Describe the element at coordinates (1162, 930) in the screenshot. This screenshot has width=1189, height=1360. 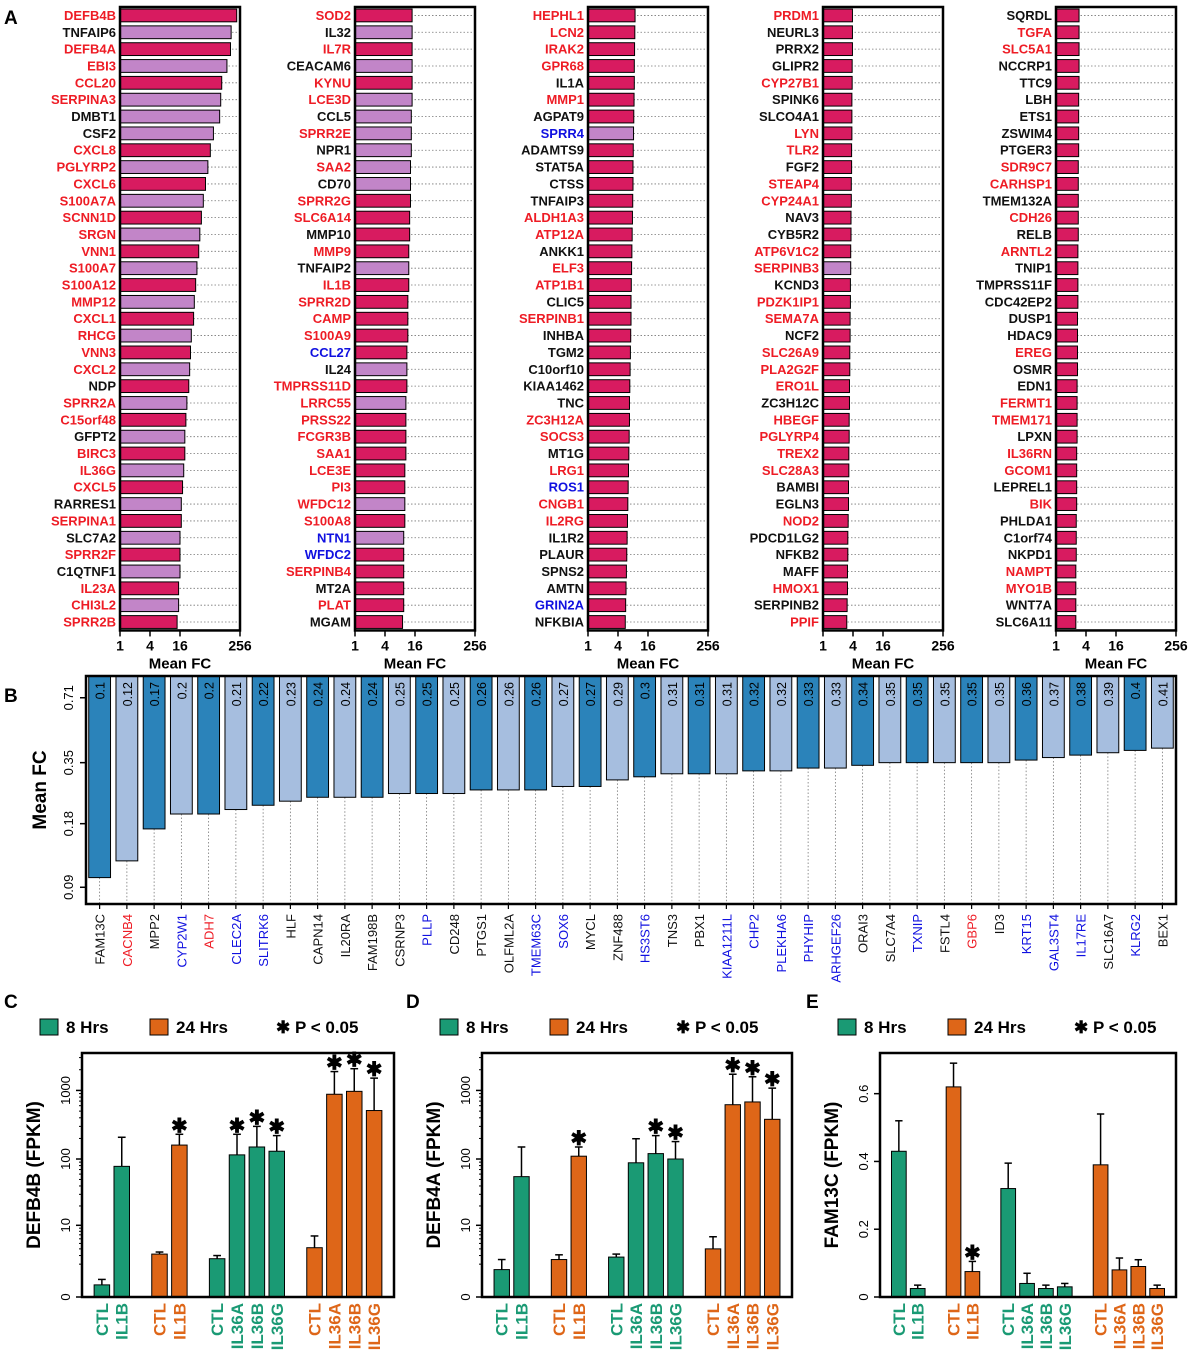
I see `gene-label: BEX1` at that location.